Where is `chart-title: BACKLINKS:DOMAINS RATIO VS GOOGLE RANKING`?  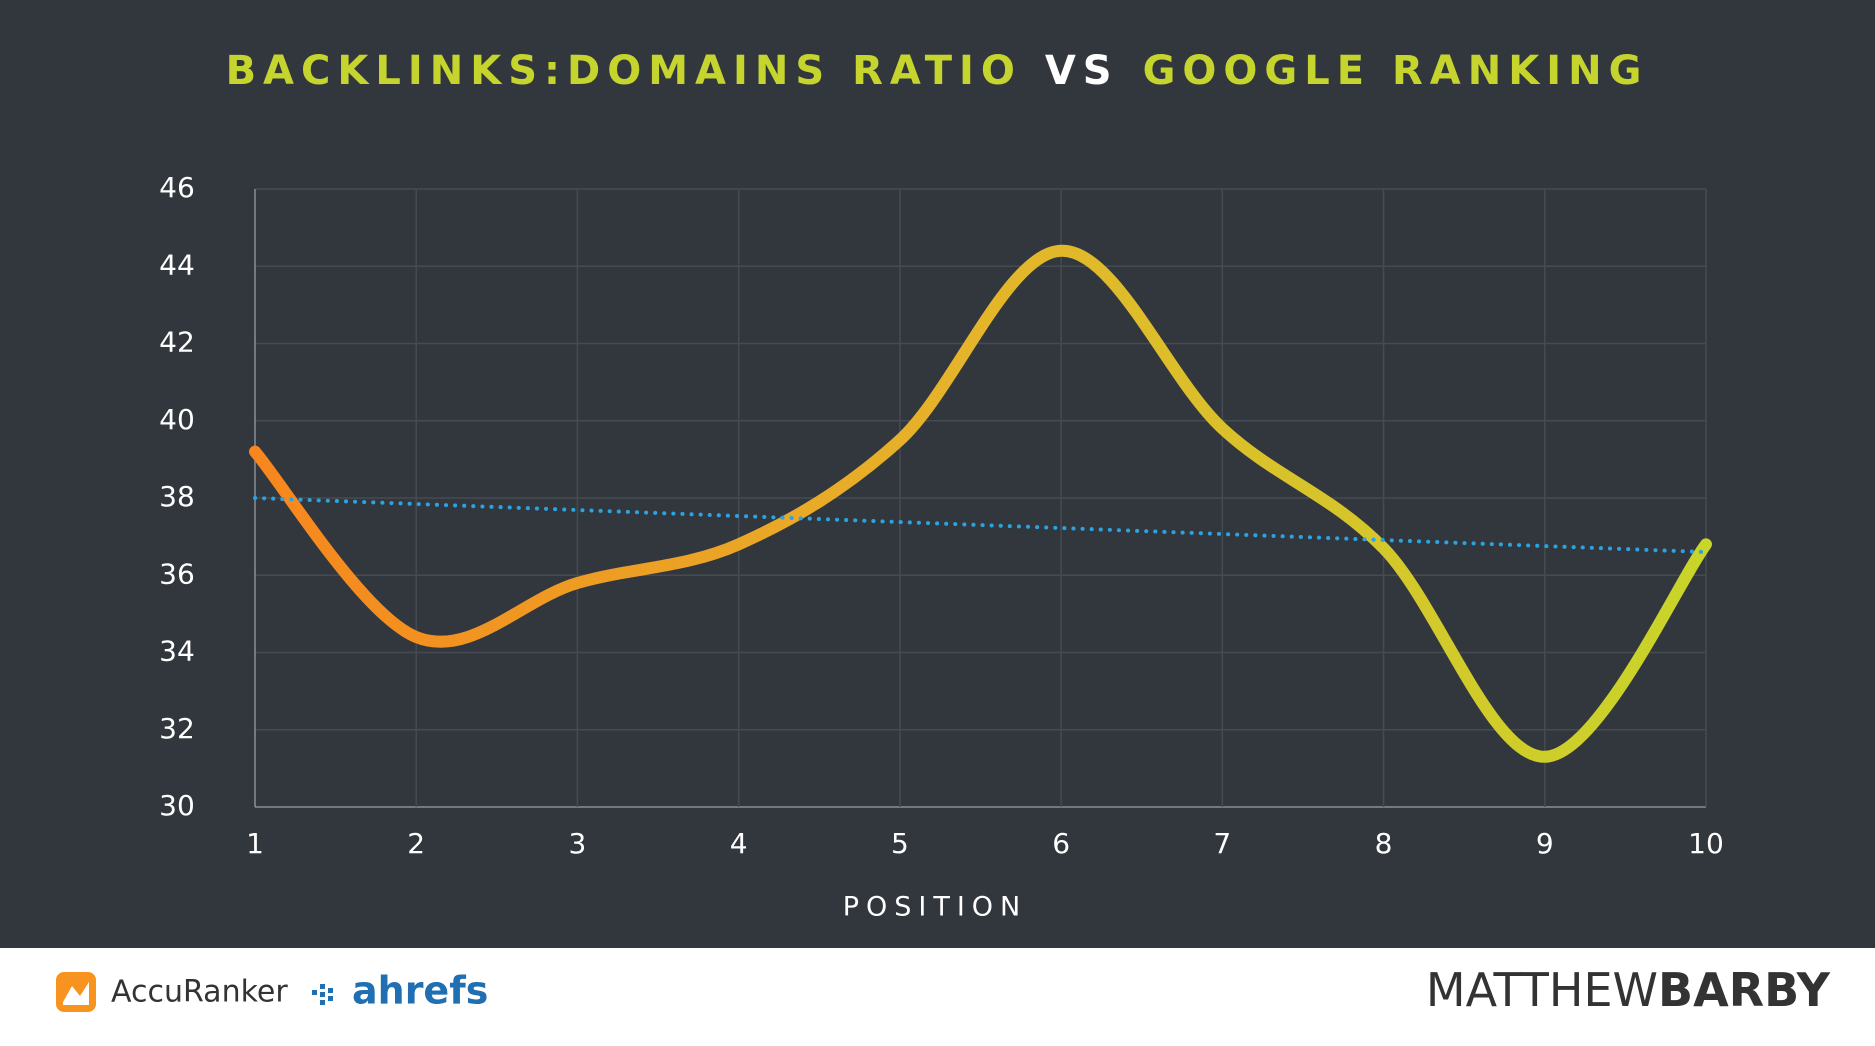 chart-title: BACKLINKS:DOMAINS RATIO VS GOOGLE RANKING is located at coordinates (937, 71).